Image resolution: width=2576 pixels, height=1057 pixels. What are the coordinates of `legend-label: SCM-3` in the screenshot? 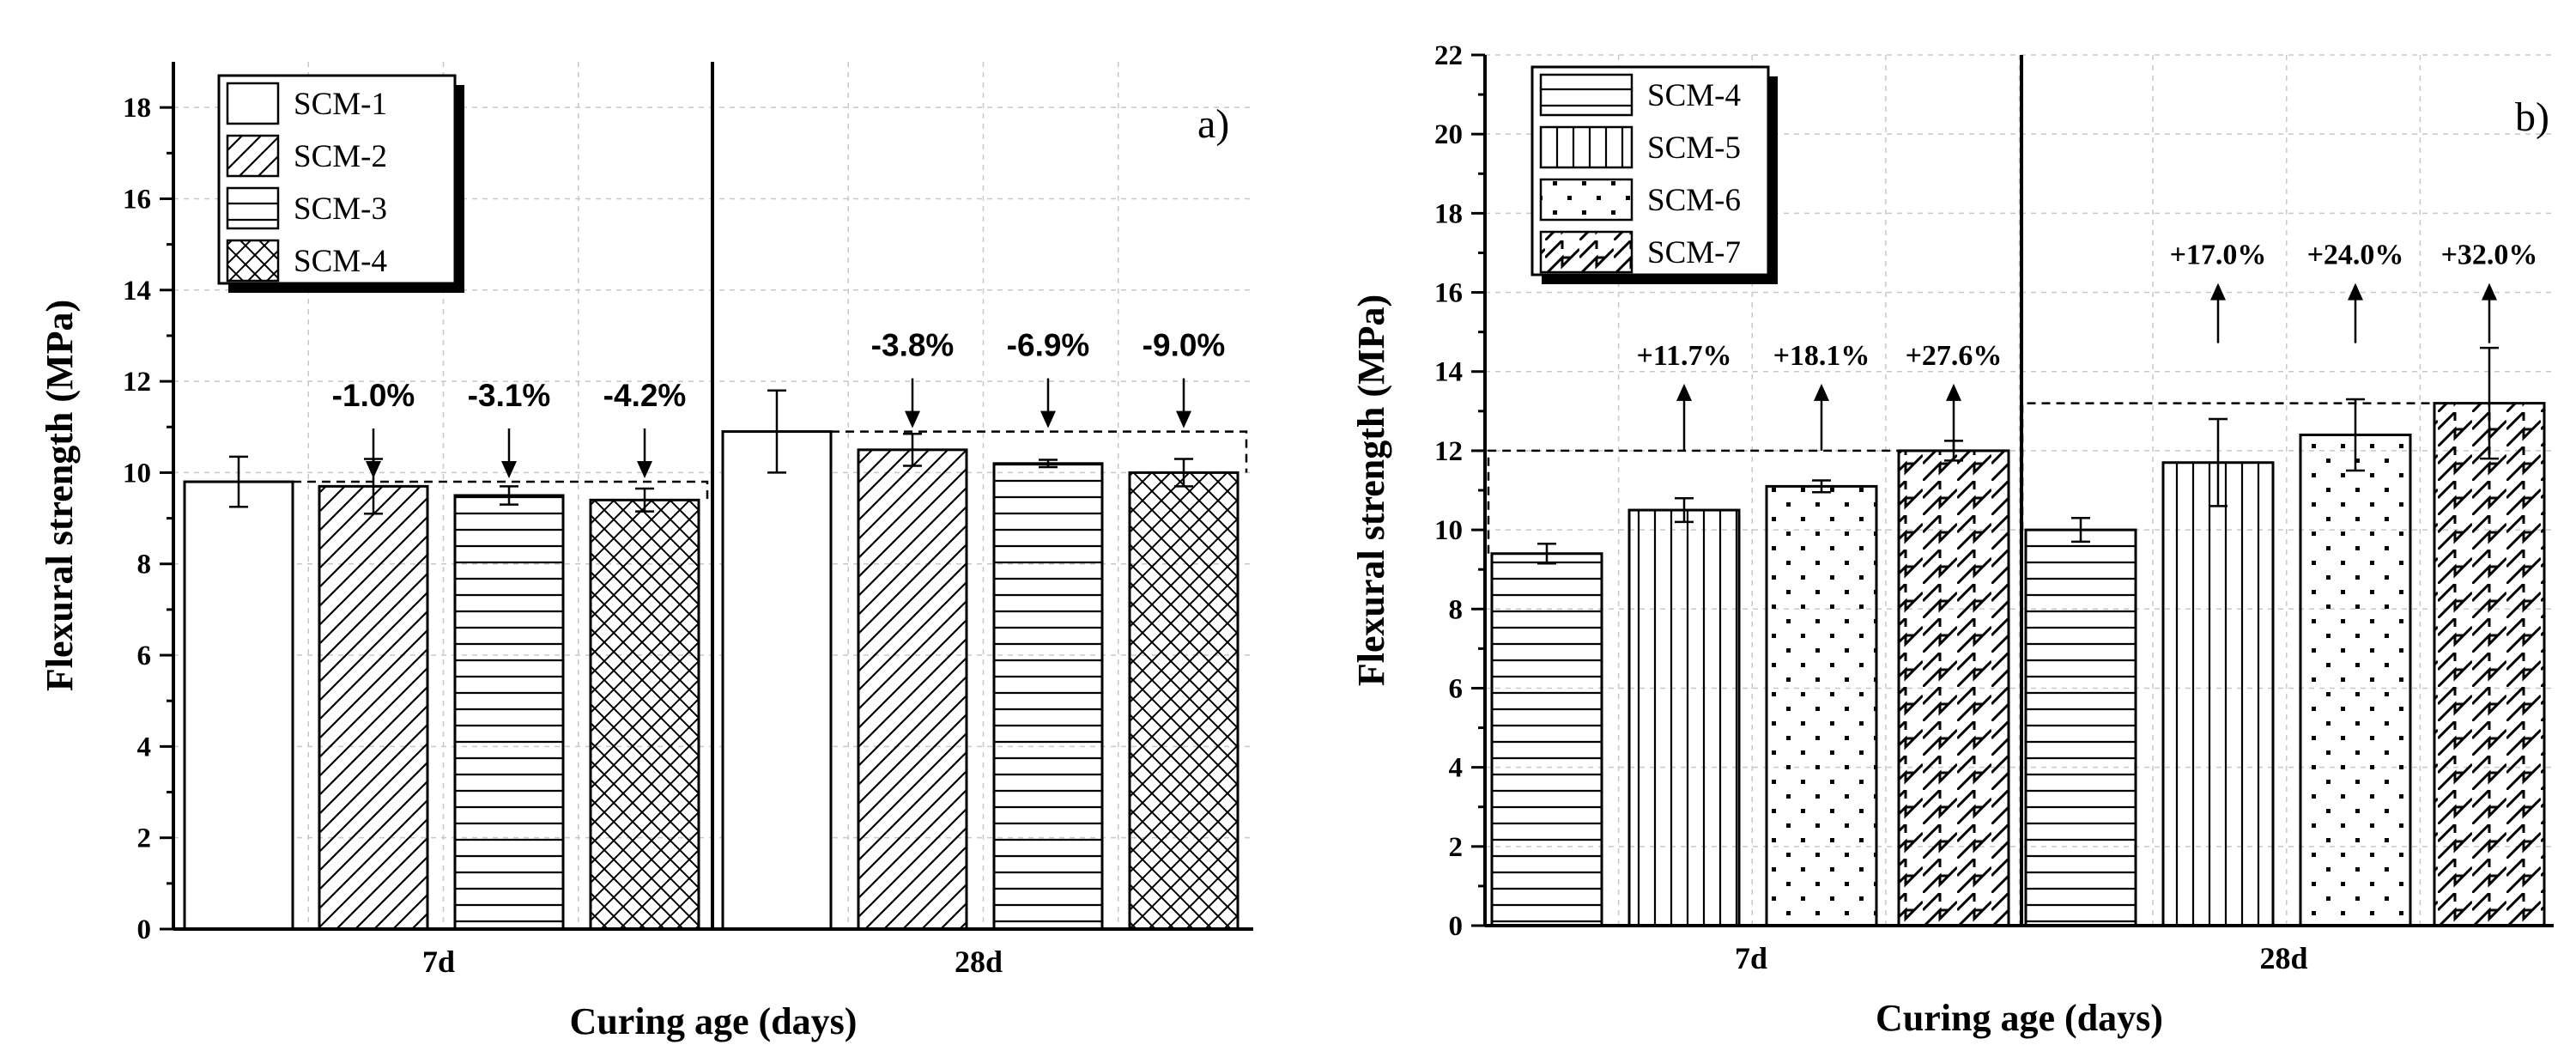 It's located at (340, 209).